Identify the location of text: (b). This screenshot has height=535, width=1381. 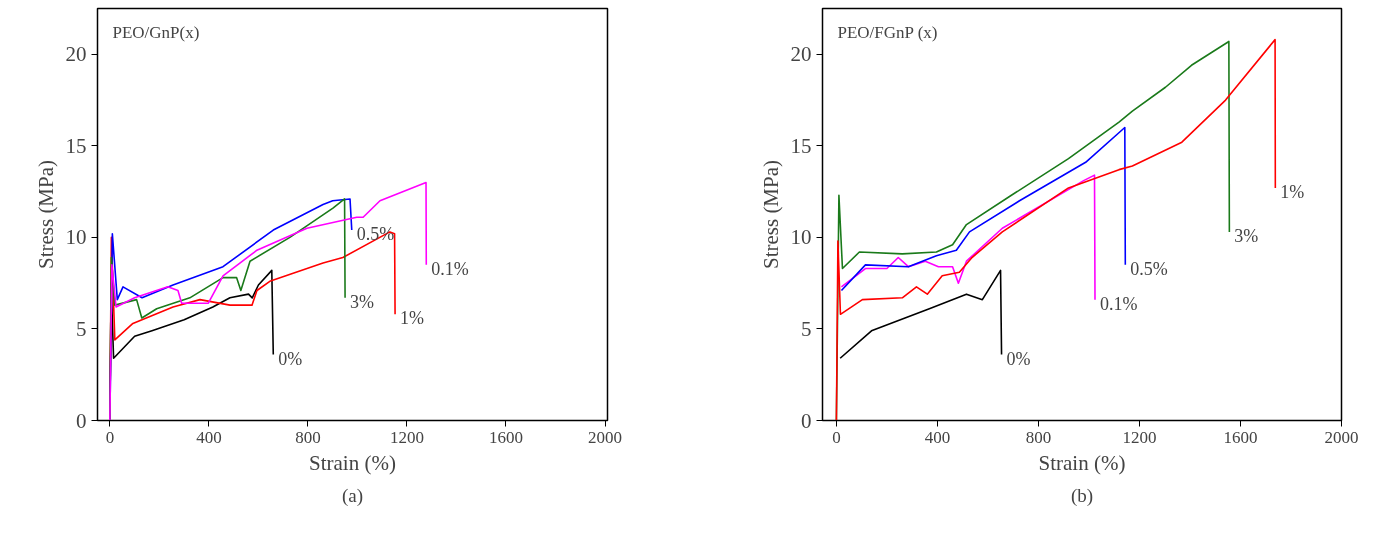
(1082, 495).